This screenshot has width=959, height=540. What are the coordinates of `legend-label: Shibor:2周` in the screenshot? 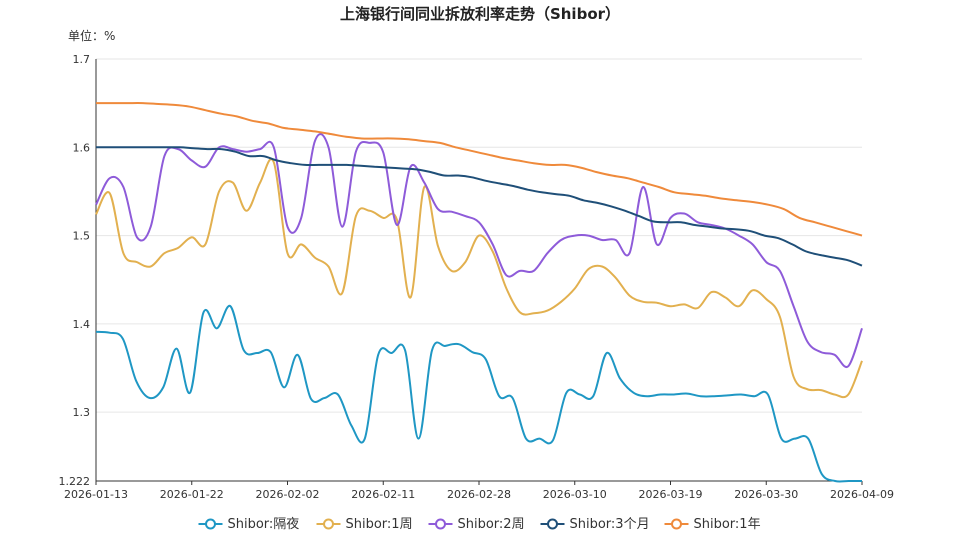 It's located at (491, 524).